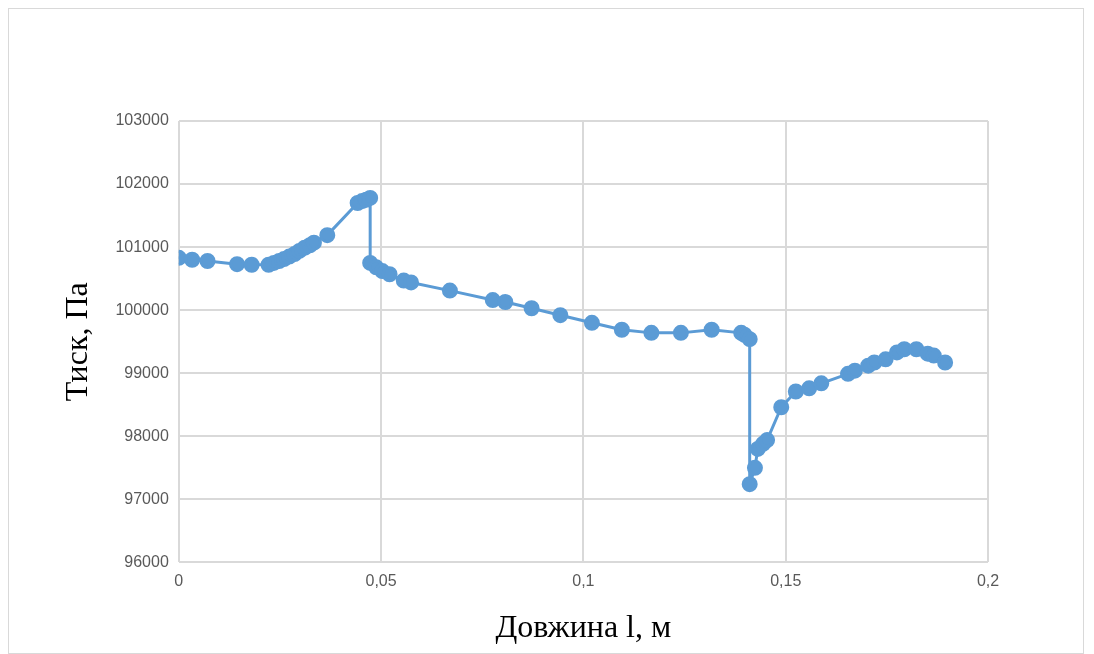 This screenshot has height=654, width=1094. What do you see at coordinates (583, 626) in the screenshot?
I see `x-axis-title: Довжина l, м` at bounding box center [583, 626].